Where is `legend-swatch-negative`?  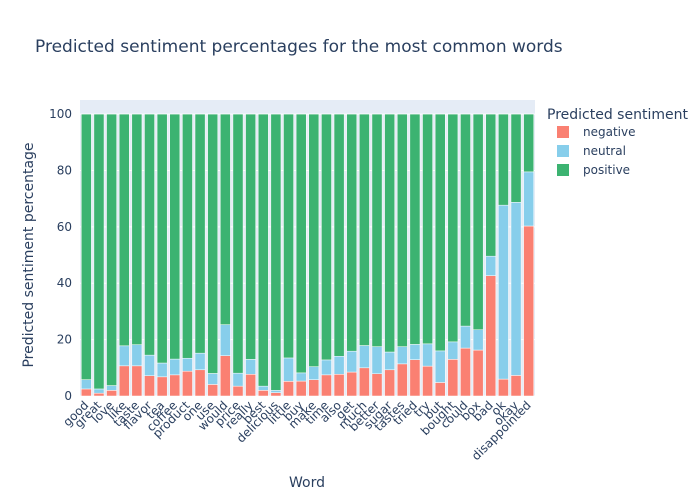 legend-swatch-negative is located at coordinates (563, 132).